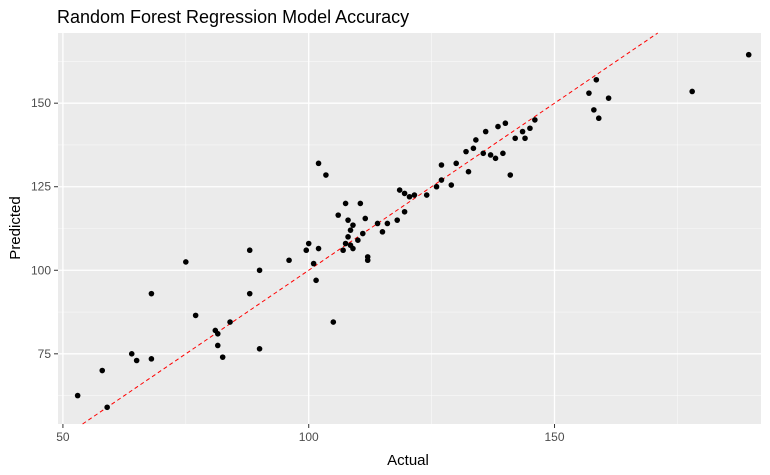  I want to click on y-tick-label: 100, so click(41, 270).